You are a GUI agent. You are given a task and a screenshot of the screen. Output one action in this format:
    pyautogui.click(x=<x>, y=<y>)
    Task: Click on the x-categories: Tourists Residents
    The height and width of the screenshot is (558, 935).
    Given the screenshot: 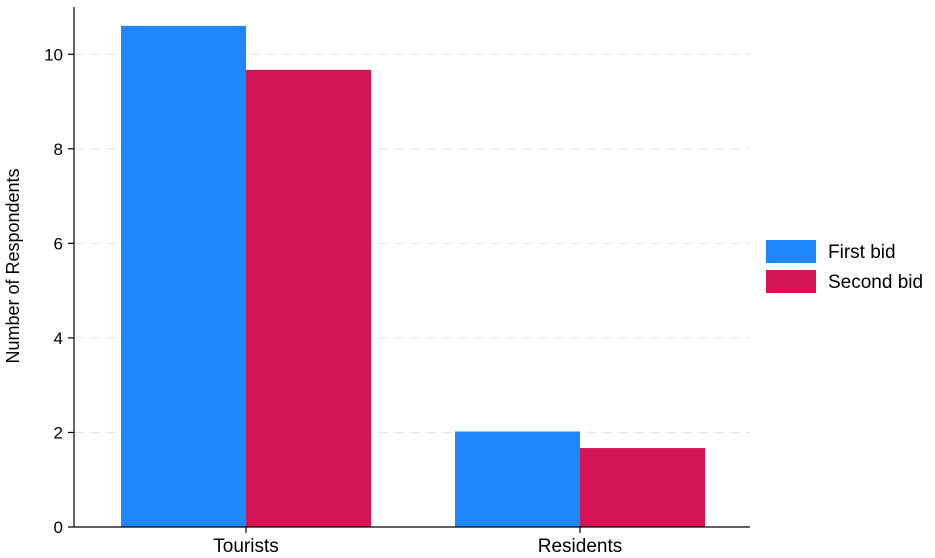 What is the action you would take?
    pyautogui.click(x=417, y=542)
    